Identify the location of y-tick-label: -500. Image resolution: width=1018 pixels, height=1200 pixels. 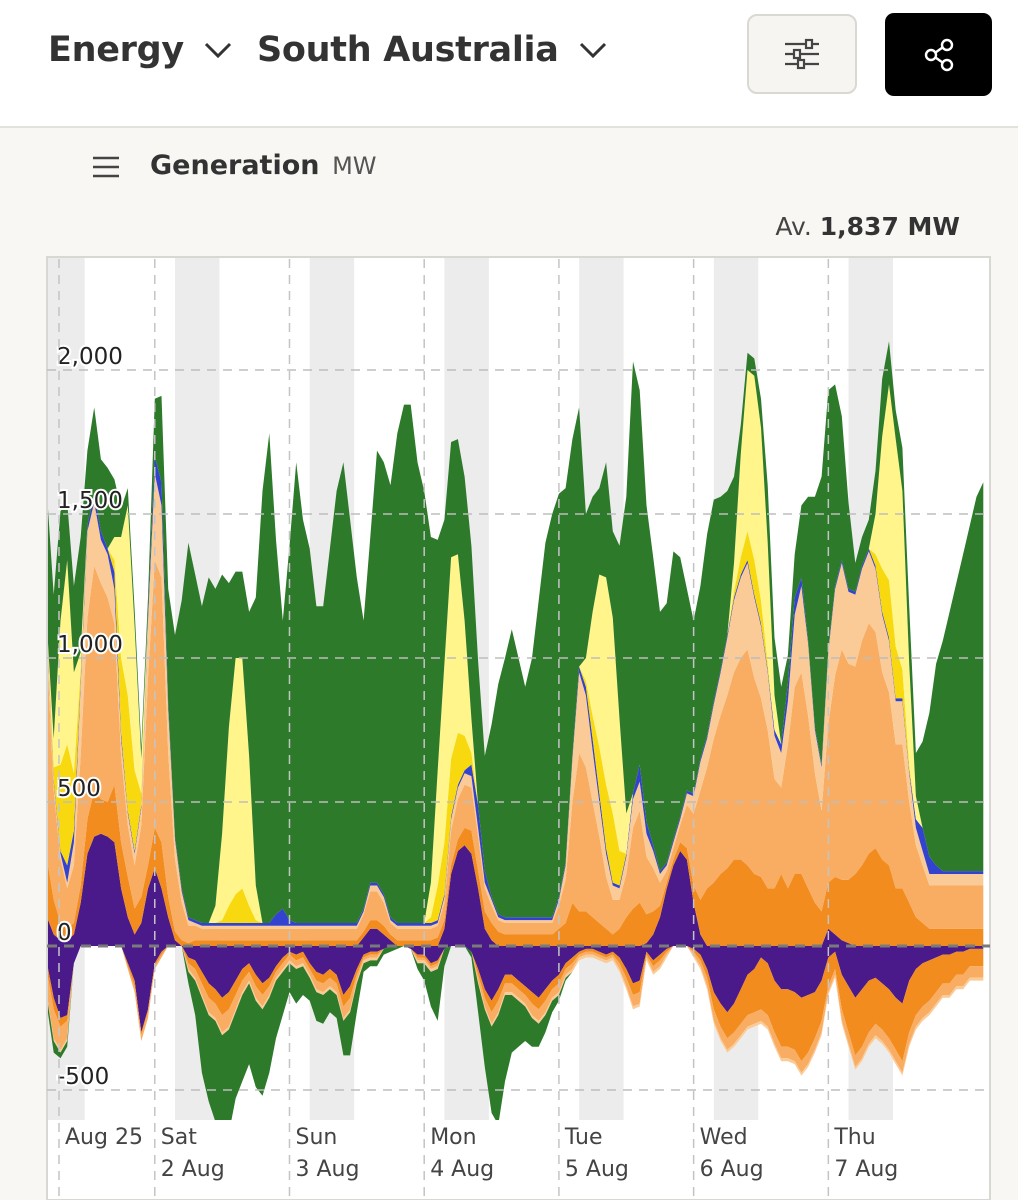
(83, 1077).